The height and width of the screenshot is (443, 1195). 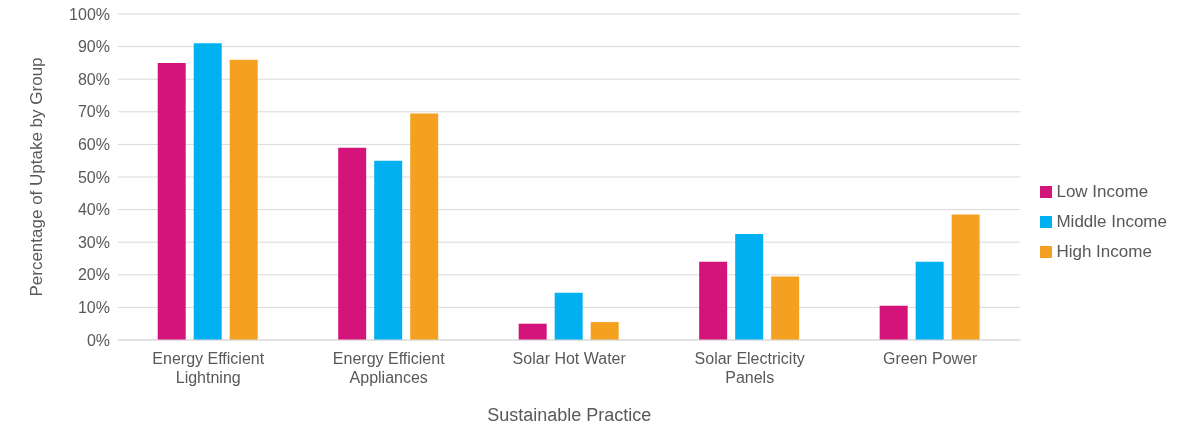 What do you see at coordinates (93, 47) in the screenshot?
I see `y-tick-label: 90%` at bounding box center [93, 47].